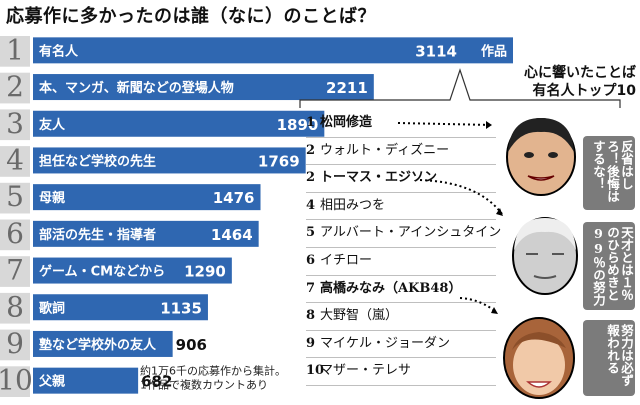 The image size is (640, 405). What do you see at coordinates (204, 384) in the screenshot?
I see `note-line-2: 1作品で複数カウントあり` at bounding box center [204, 384].